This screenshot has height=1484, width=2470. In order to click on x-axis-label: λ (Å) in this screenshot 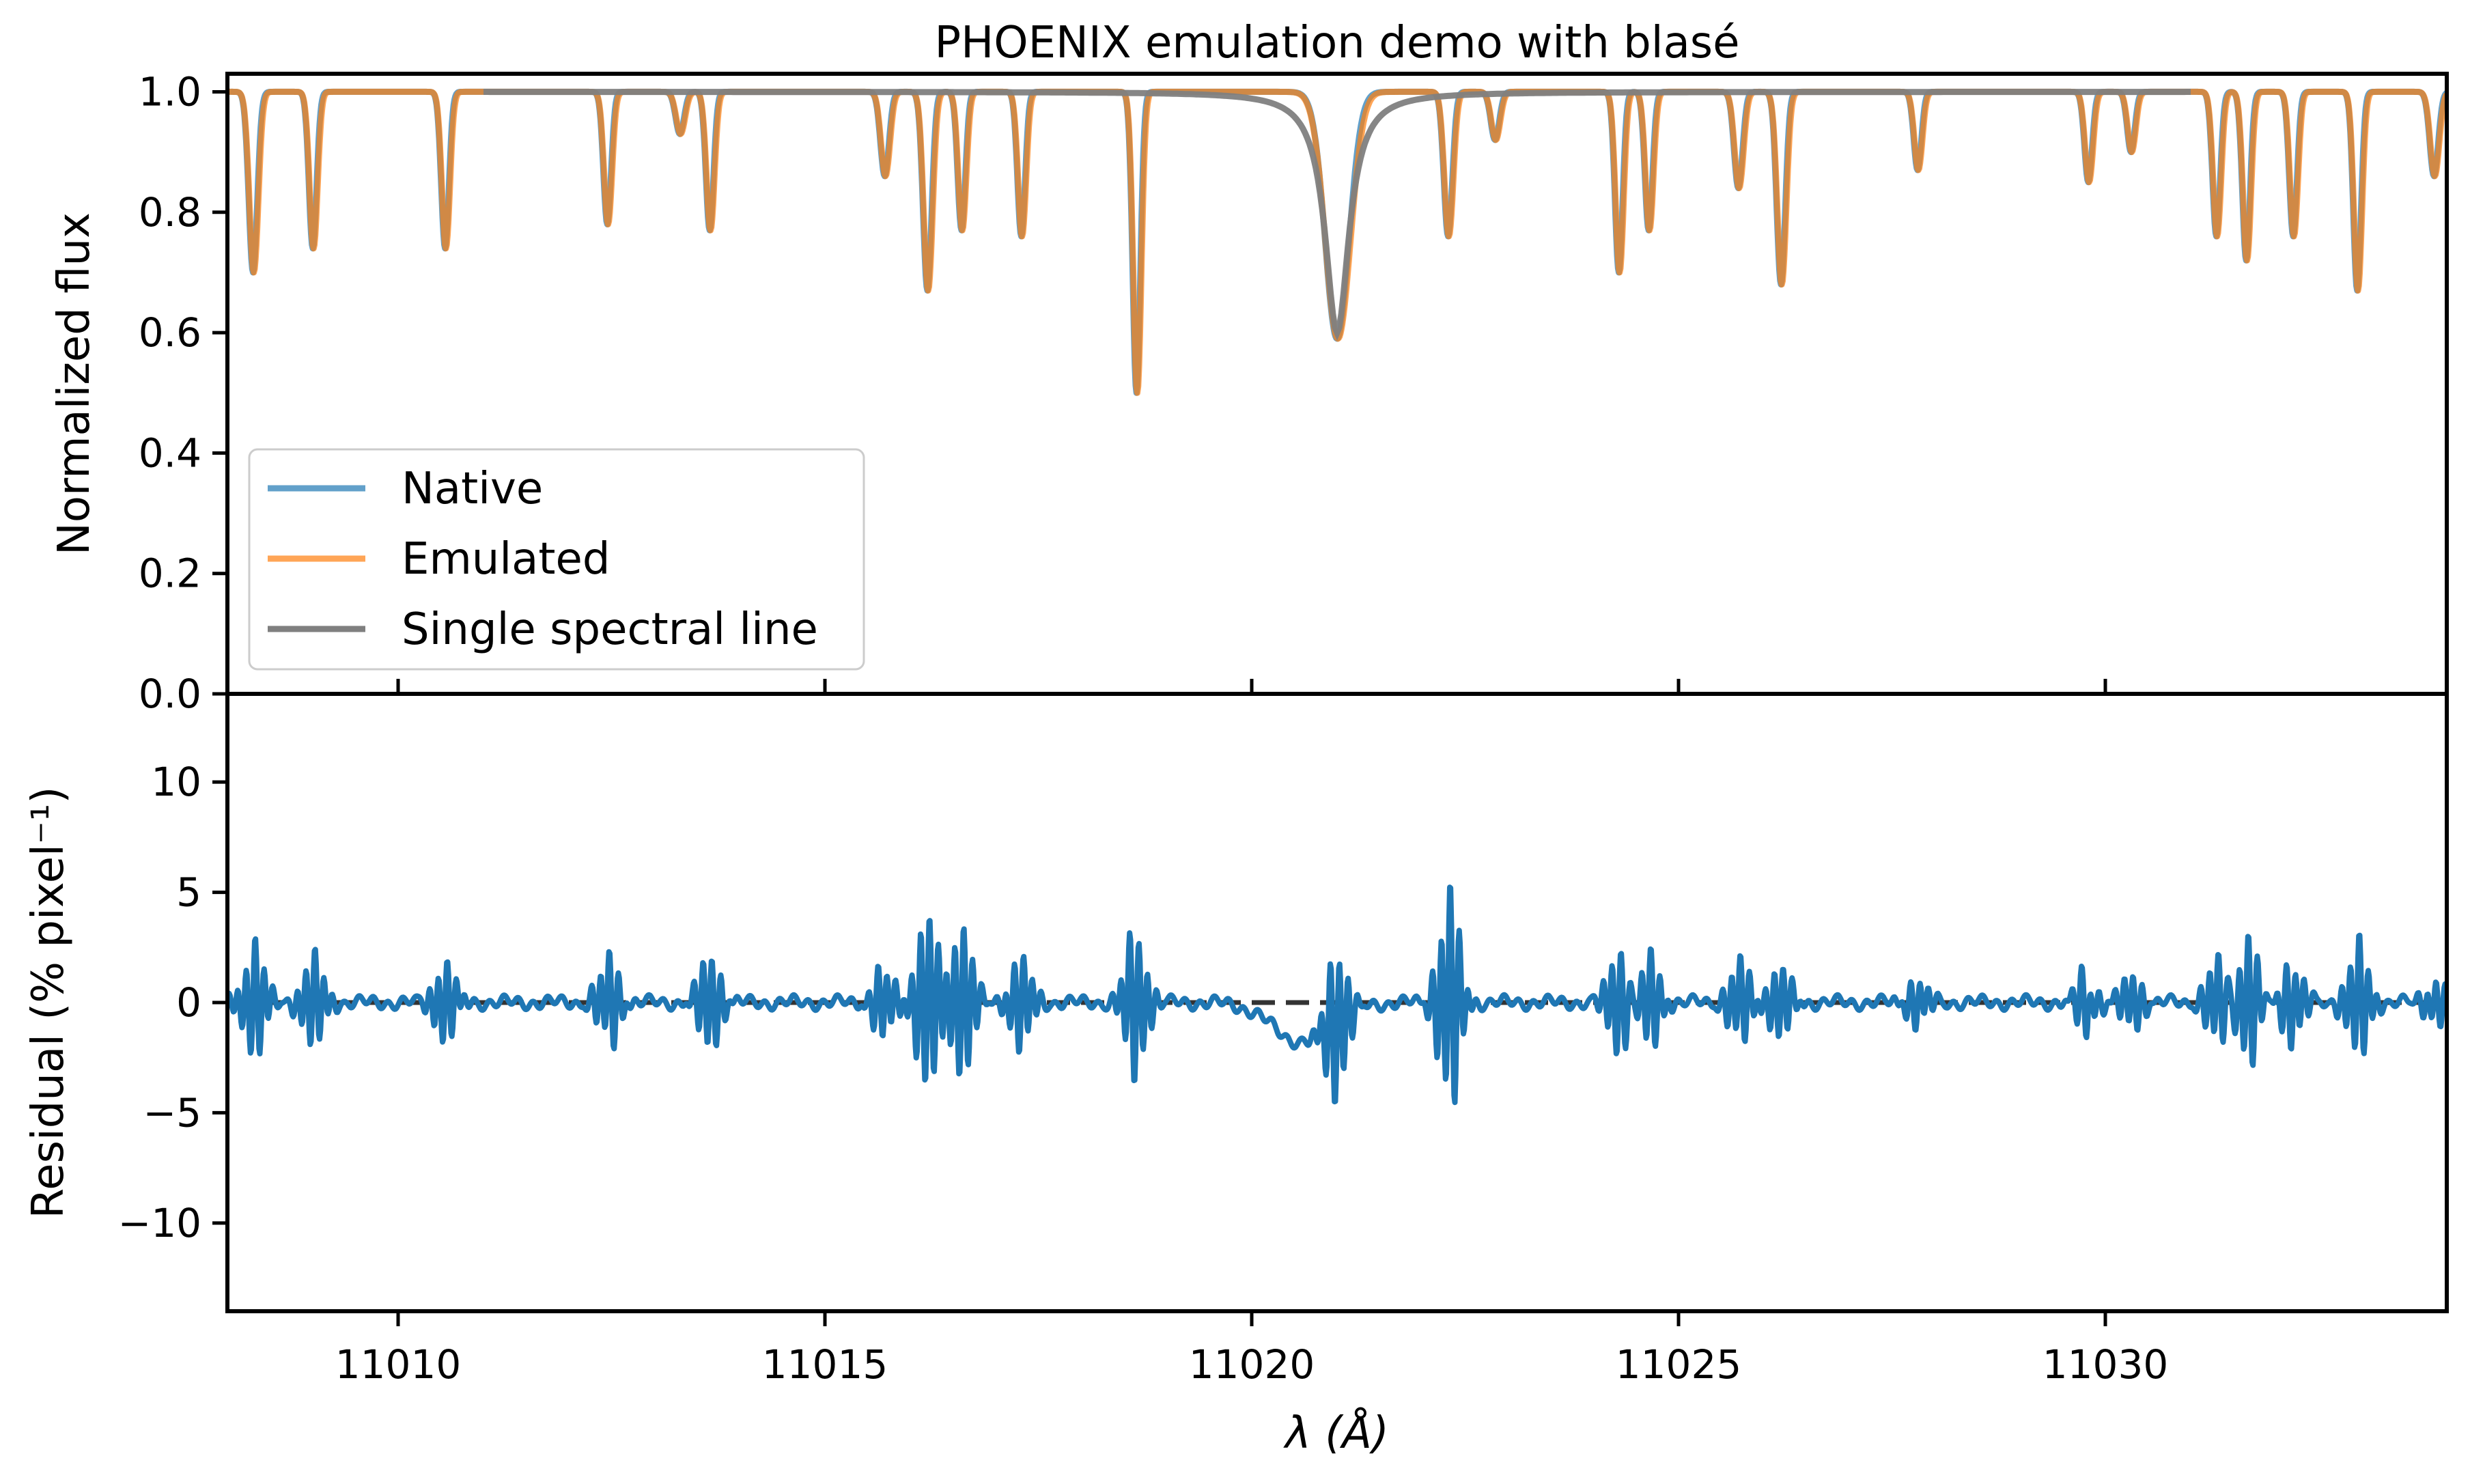, I will do `click(1336, 1433)`.